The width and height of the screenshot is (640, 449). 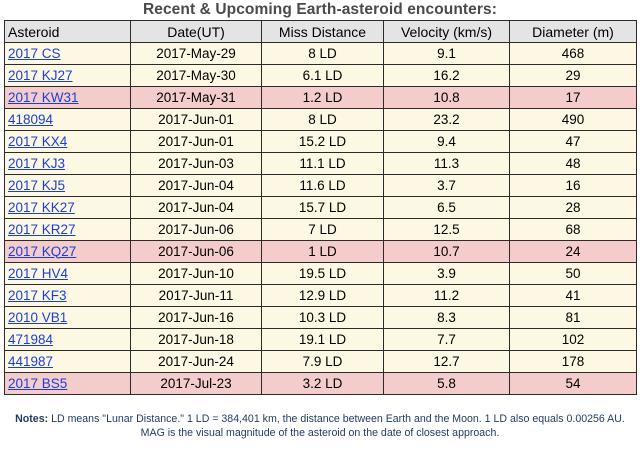 I want to click on asteroid-cell: 2010 VB1, so click(x=67, y=317).